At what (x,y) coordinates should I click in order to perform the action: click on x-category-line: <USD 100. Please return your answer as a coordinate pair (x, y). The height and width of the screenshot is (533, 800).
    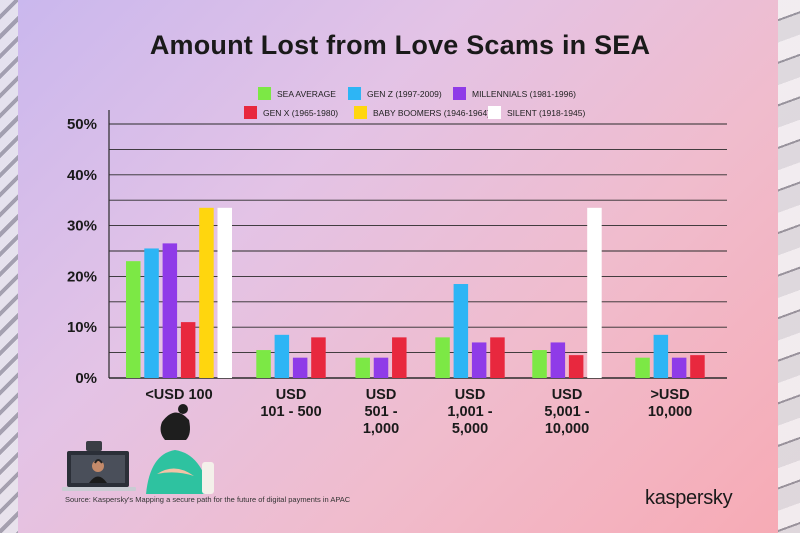
    Looking at the image, I should click on (179, 395).